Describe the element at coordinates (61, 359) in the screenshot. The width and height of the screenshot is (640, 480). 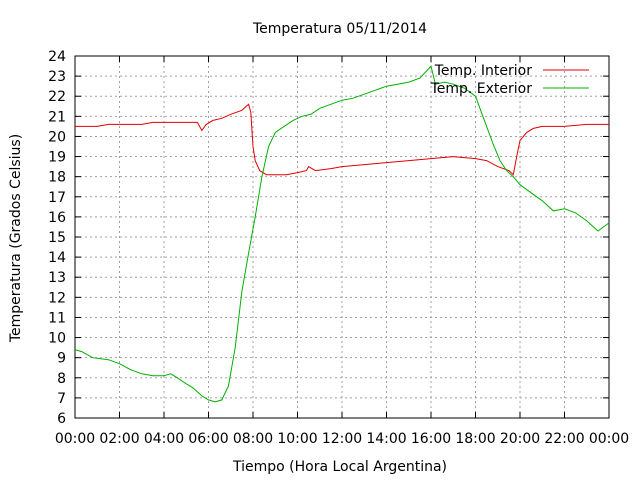
I see `y-tick-label: 9` at that location.